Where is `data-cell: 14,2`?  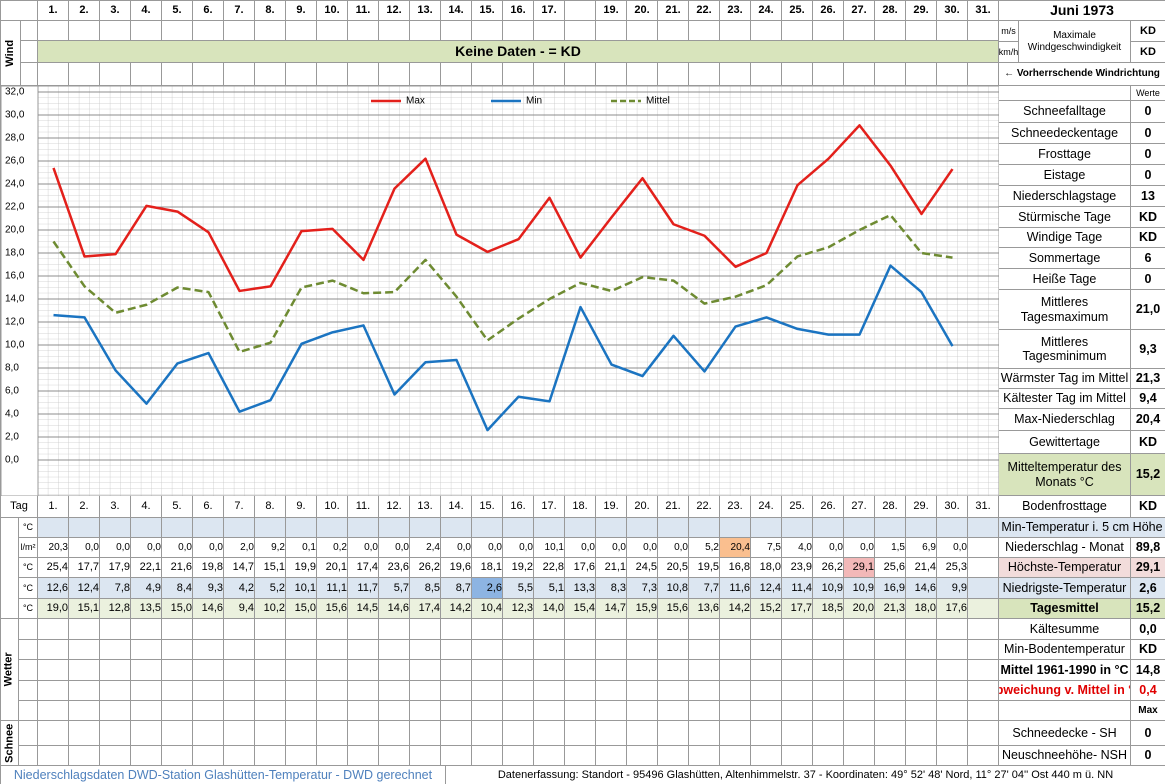 data-cell: 14,2 is located at coordinates (456, 609).